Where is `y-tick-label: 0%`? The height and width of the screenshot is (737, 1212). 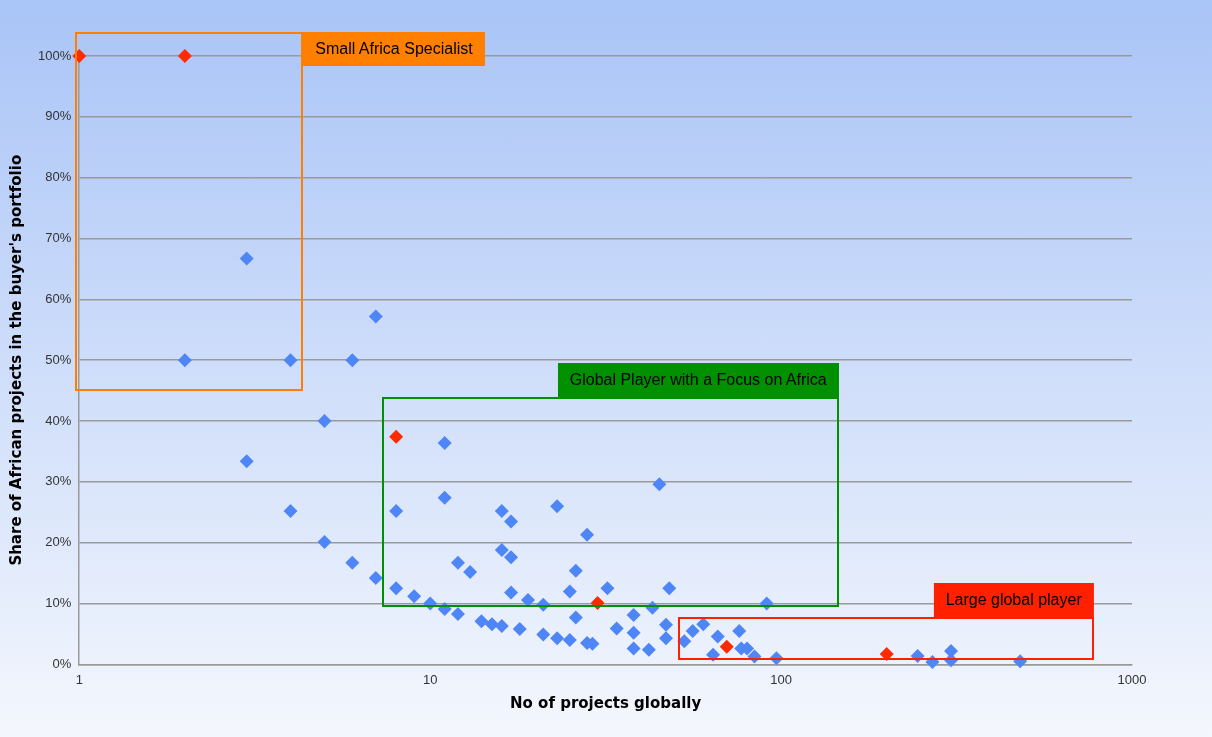
y-tick-label: 0% is located at coordinates (62, 663).